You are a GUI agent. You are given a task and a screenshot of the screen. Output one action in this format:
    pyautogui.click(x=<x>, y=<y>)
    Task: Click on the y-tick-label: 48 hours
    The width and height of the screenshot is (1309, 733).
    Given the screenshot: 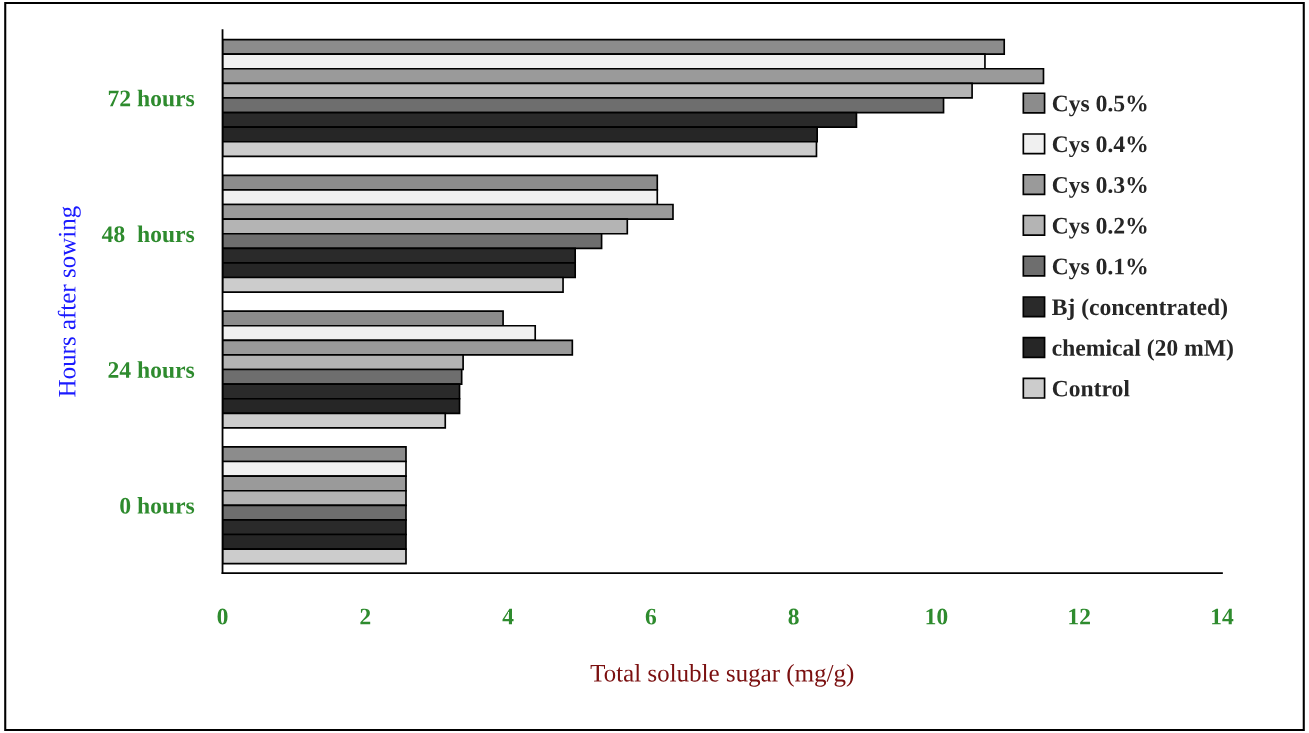 What is the action you would take?
    pyautogui.click(x=148, y=234)
    